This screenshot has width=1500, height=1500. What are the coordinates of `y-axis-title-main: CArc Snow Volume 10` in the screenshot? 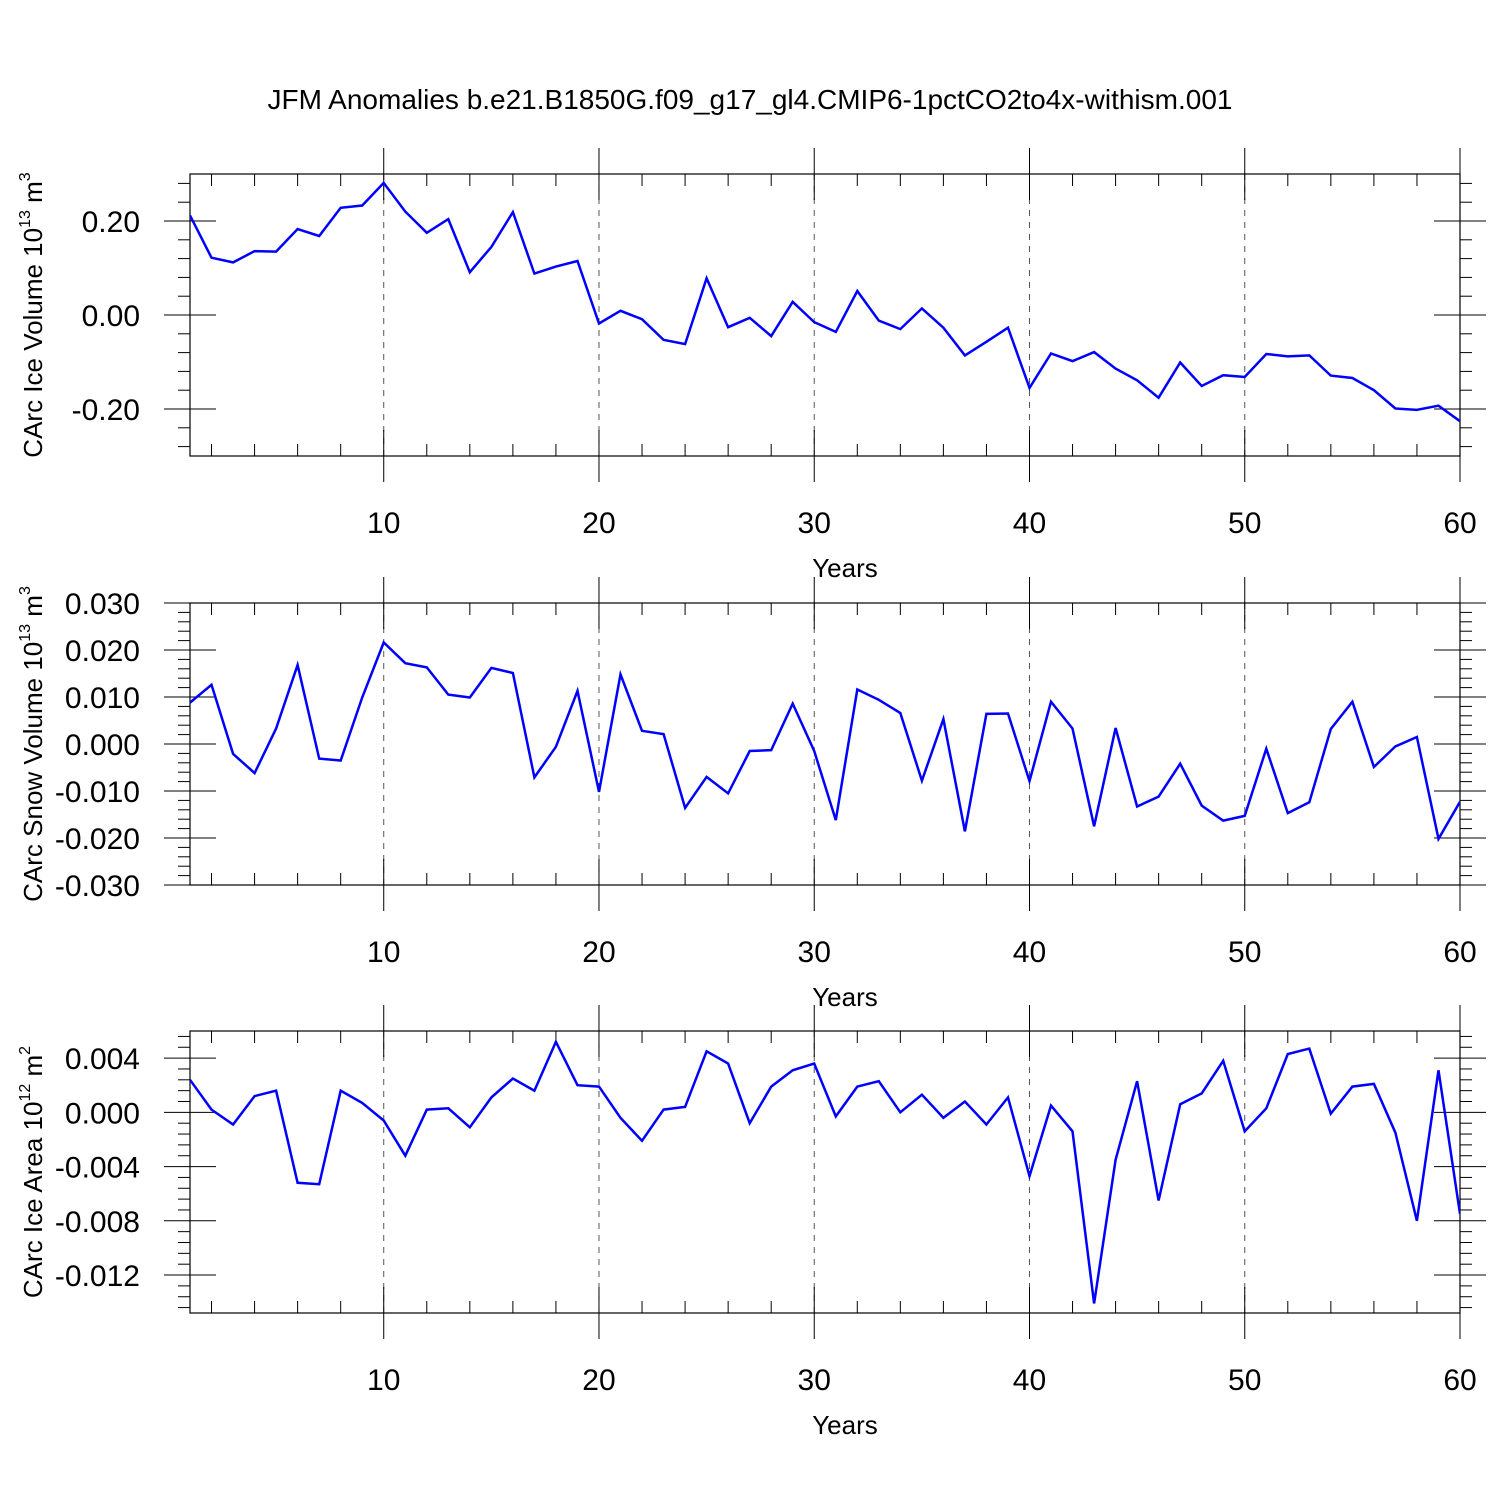 It's located at (33, 772).